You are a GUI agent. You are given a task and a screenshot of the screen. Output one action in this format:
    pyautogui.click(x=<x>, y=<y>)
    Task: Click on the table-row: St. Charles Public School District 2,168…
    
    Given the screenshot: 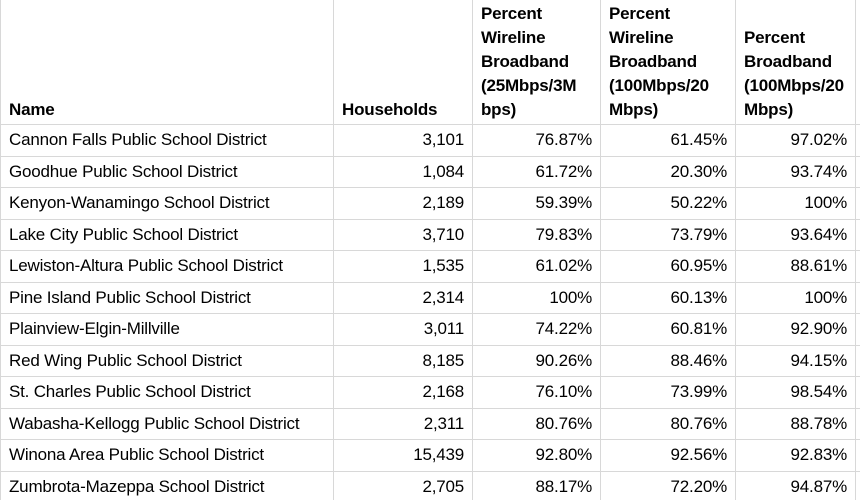 What is the action you would take?
    pyautogui.click(x=430, y=392)
    